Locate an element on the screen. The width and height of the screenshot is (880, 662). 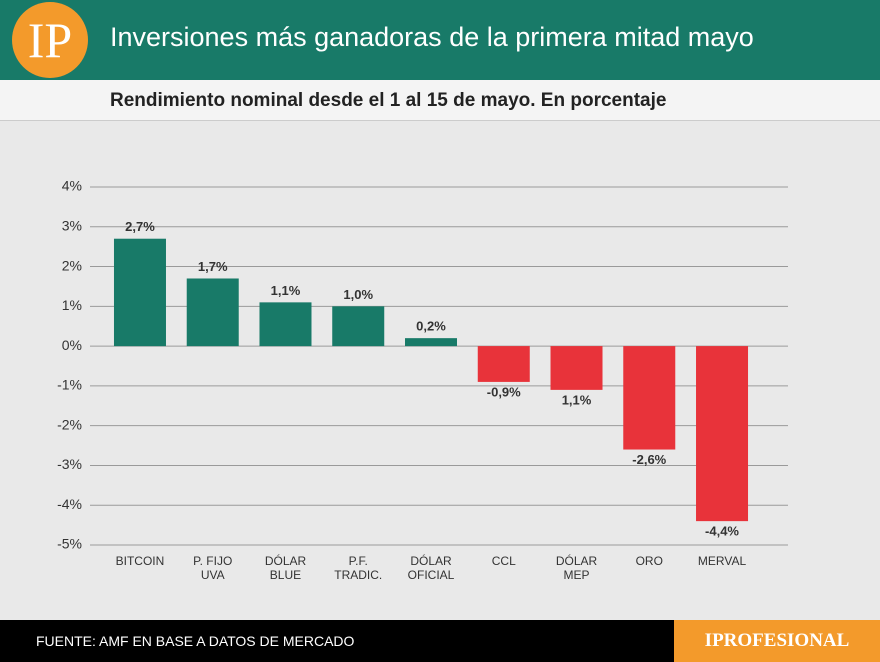
value-label: 1,0% is located at coordinates (358, 294).